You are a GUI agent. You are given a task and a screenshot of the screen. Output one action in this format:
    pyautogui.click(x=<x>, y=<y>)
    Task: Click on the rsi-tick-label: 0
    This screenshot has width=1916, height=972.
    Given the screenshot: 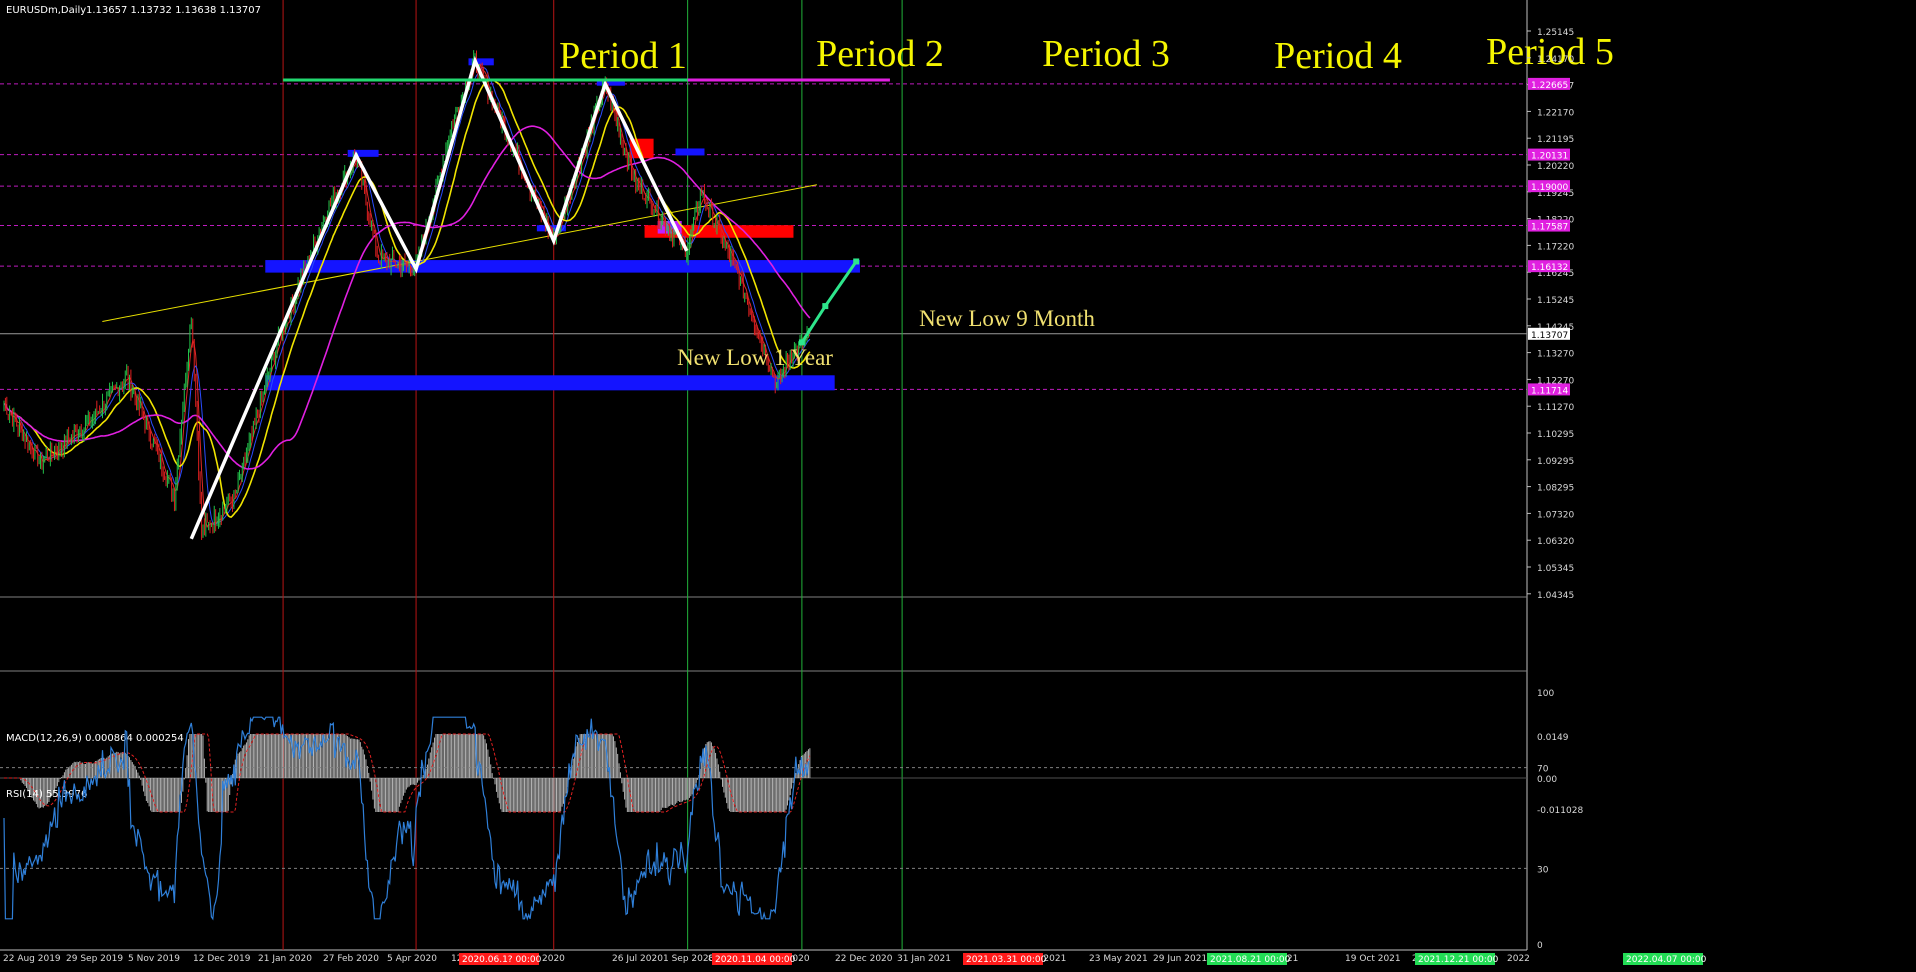 What is the action you would take?
    pyautogui.click(x=1540, y=946)
    